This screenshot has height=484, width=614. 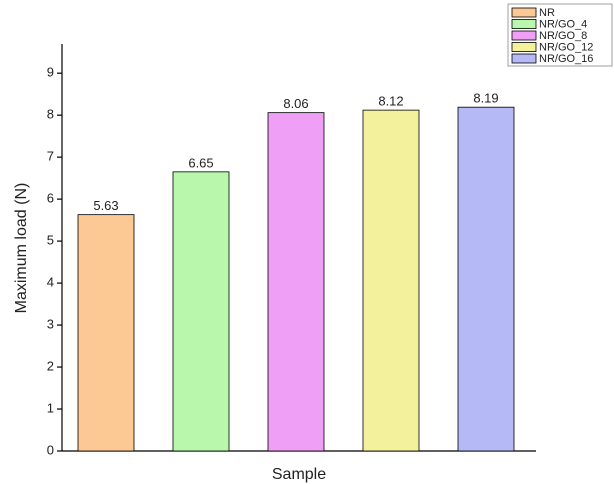 What do you see at coordinates (390, 101) in the screenshot?
I see `data-label: 8.12` at bounding box center [390, 101].